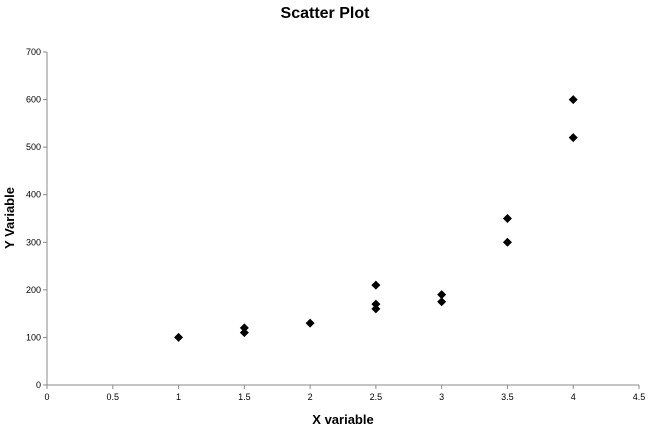 The image size is (650, 429). I want to click on y-tick-label: 100, so click(33, 337).